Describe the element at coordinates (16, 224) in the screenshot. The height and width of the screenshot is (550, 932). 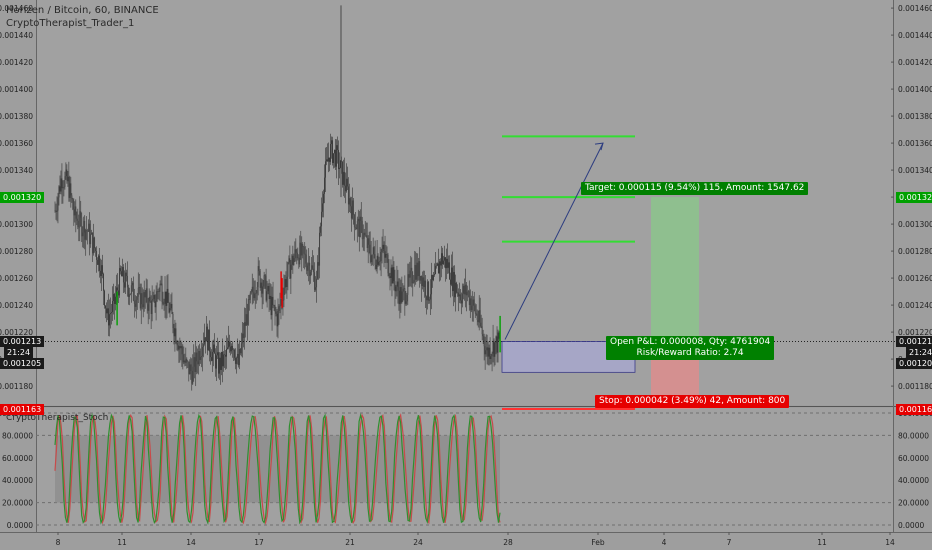
I see `y-tick-left: 0.001300` at that location.